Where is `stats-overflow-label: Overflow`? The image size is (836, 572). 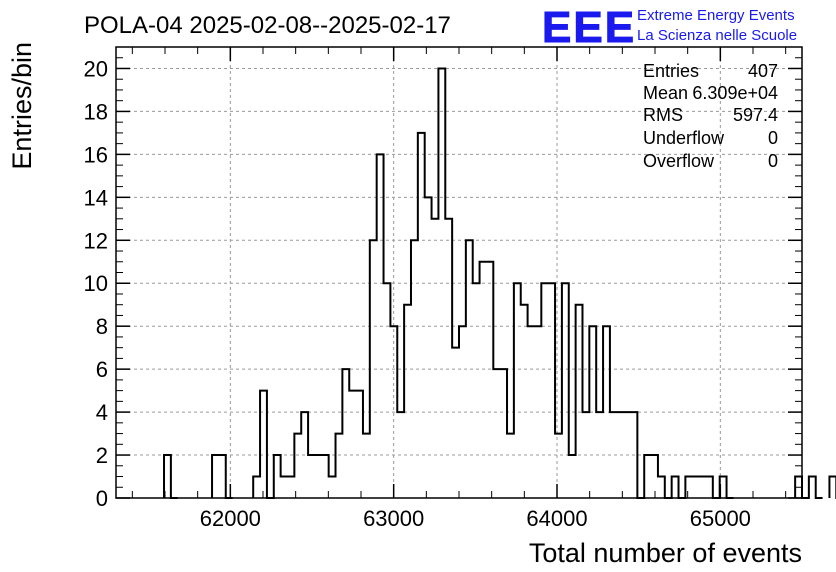 stats-overflow-label: Overflow is located at coordinates (679, 161).